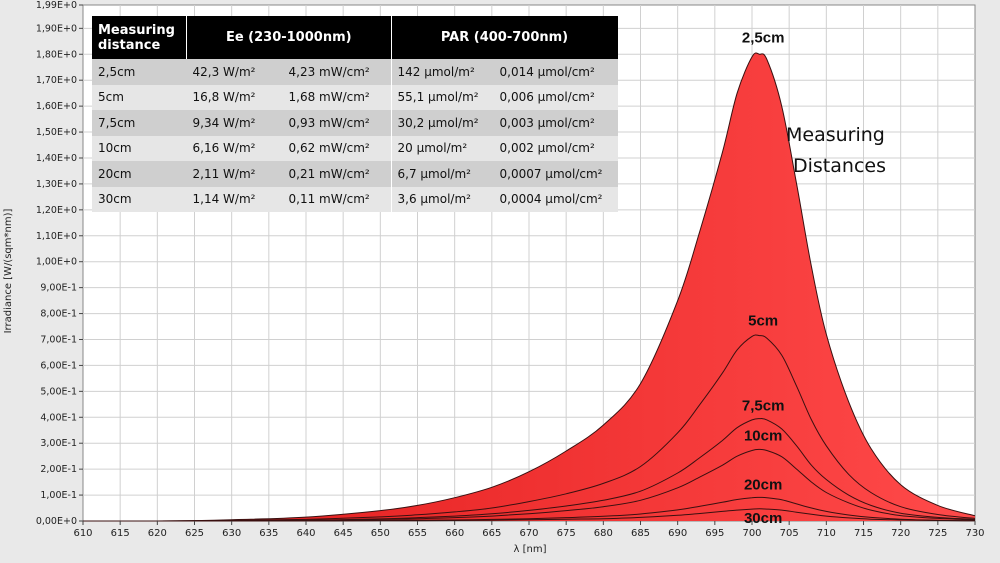 This screenshot has height=563, width=1000. Describe the element at coordinates (442, 123) in the screenshot. I see `table-cell: 30,2 µmol/m²` at that location.